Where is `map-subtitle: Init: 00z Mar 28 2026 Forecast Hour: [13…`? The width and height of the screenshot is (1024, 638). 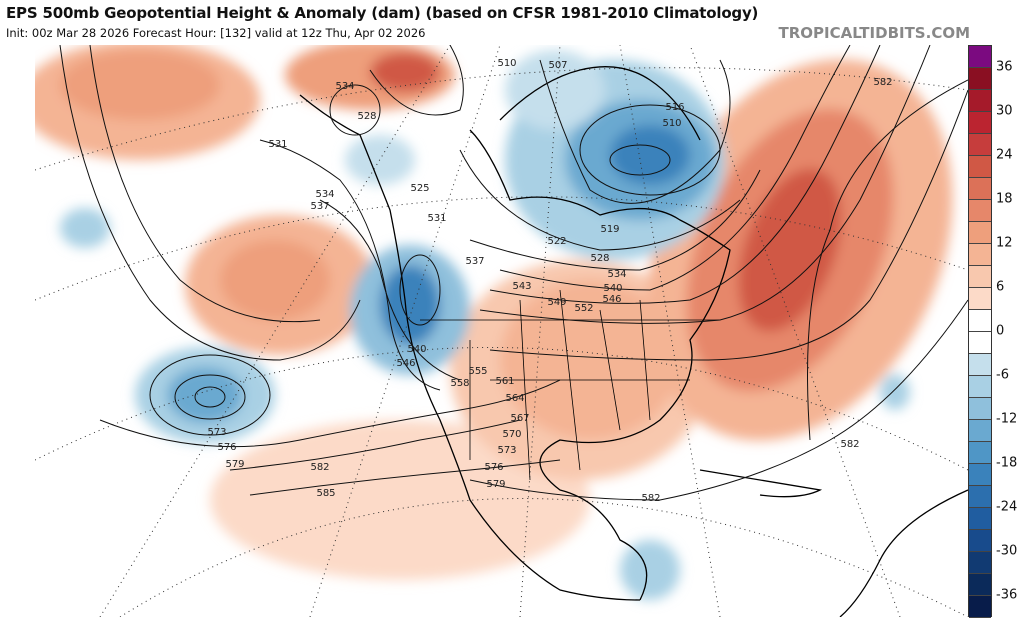
map-subtitle: Init: 00z Mar 28 2026 Forecast Hour: [13… is located at coordinates (216, 33).